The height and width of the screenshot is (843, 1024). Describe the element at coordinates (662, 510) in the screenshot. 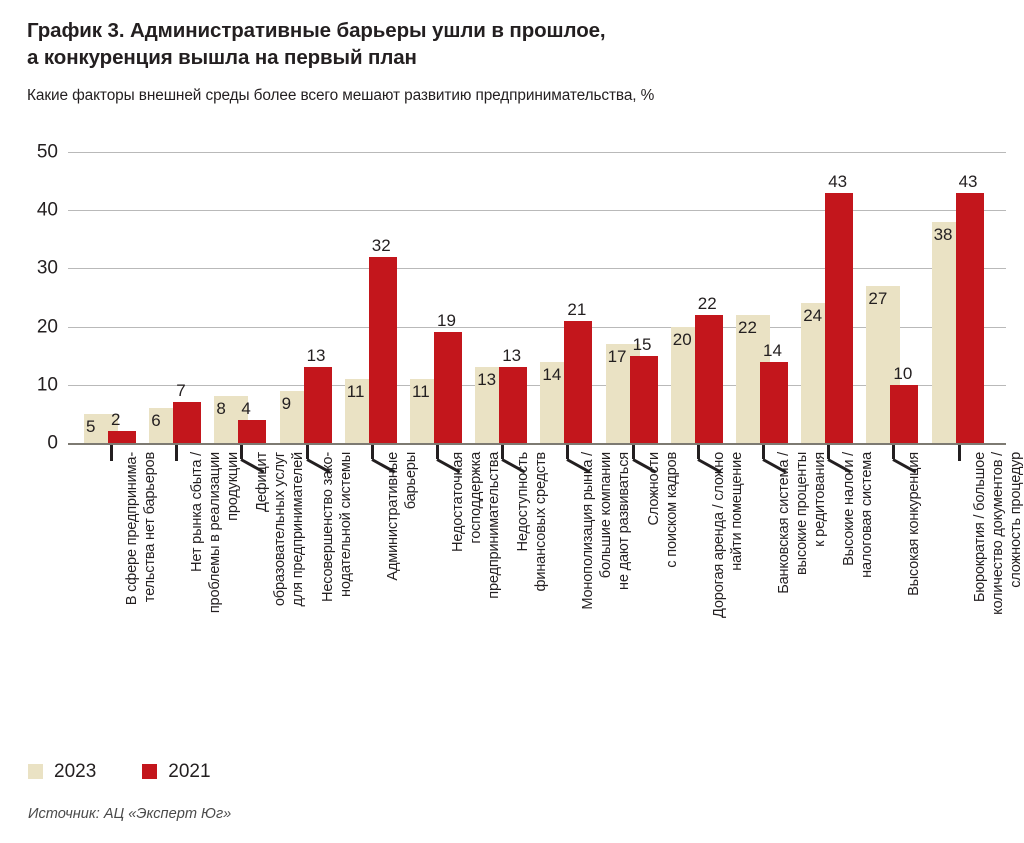

I see `x-axis-category-label: Сложности с поиском кадров` at that location.